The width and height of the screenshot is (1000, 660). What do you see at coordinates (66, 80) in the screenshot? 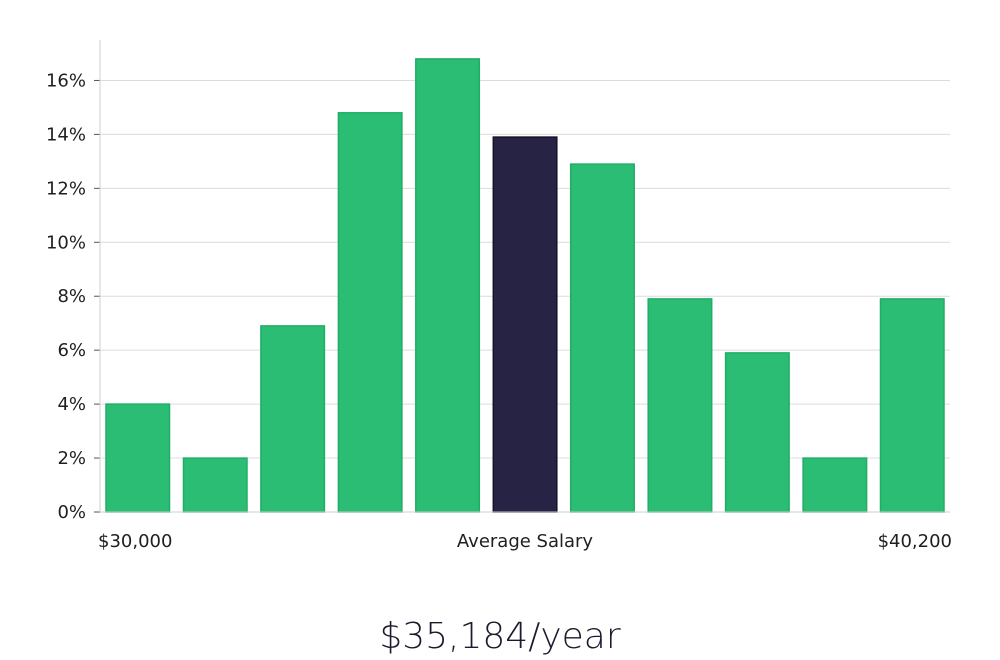
I see `y-tick-label: 16%` at bounding box center [66, 80].